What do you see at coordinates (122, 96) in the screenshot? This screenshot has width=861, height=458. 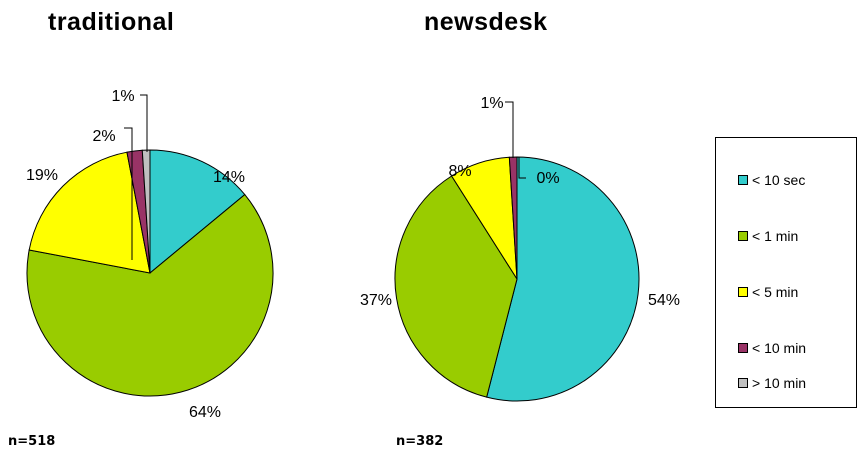 I see `slice-label-traditional-gt-10-min: 1%` at bounding box center [122, 96].